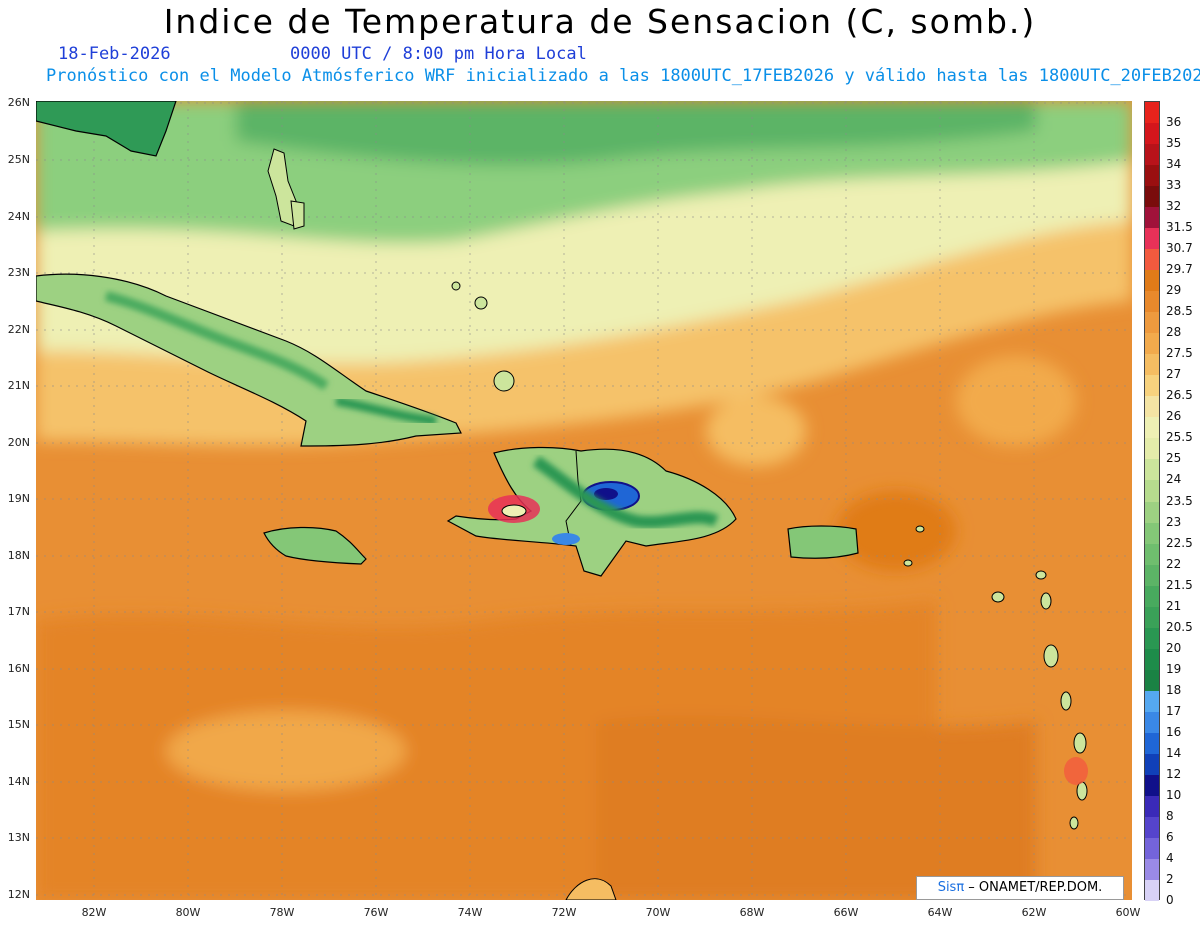  What do you see at coordinates (282, 912) in the screenshot?
I see `lon-tick: 78W` at bounding box center [282, 912].